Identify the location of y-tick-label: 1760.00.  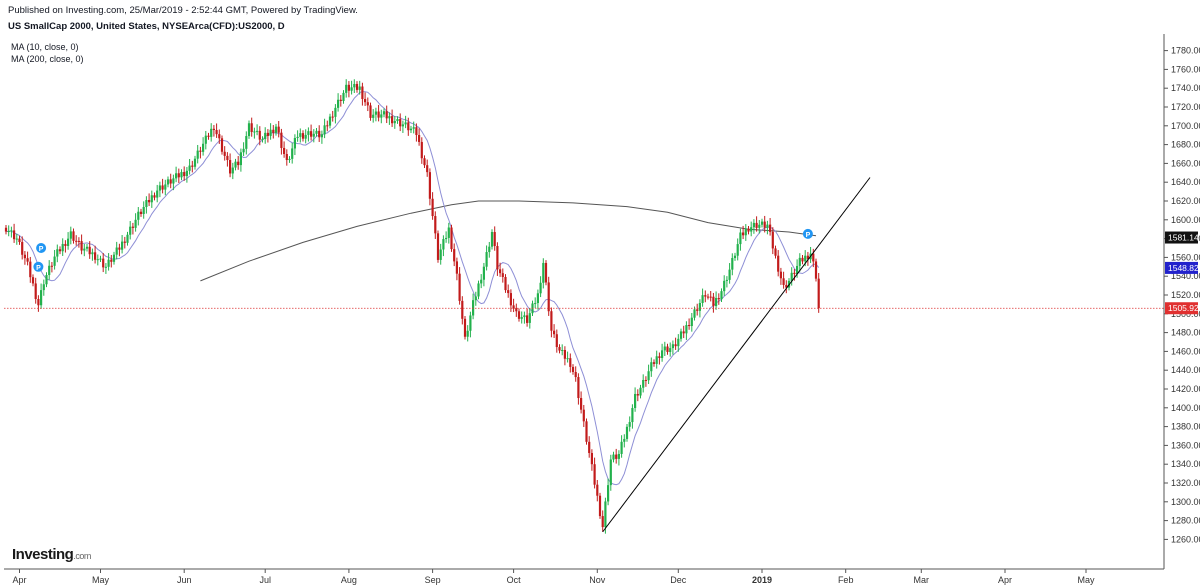
(1185, 69).